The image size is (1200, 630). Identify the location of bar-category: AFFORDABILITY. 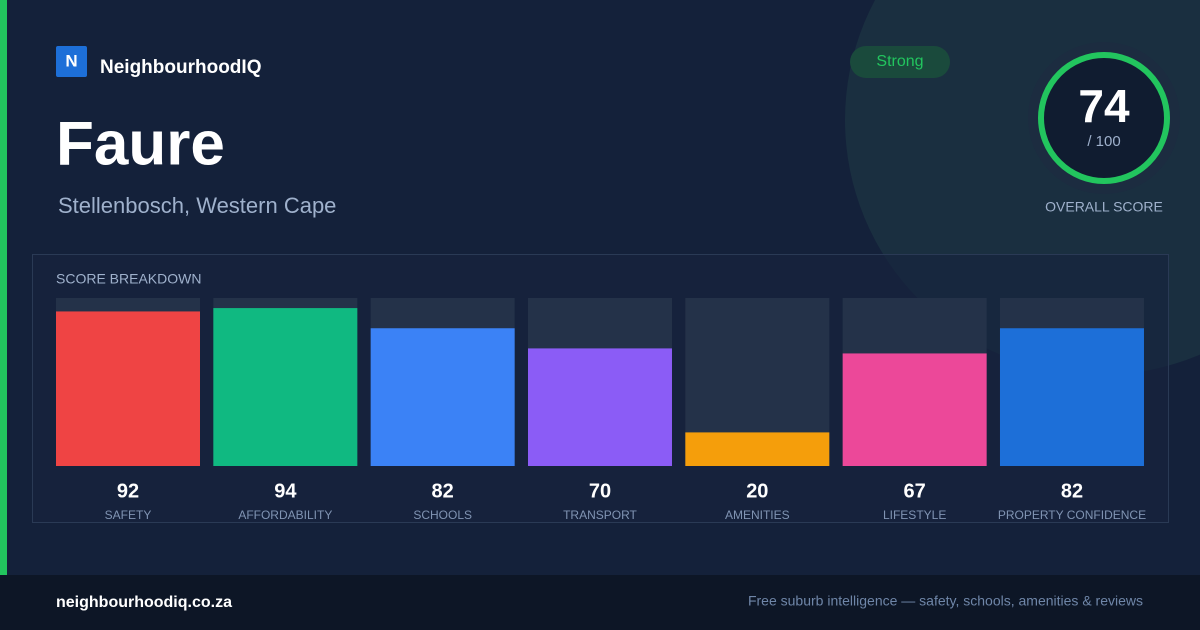
(285, 515).